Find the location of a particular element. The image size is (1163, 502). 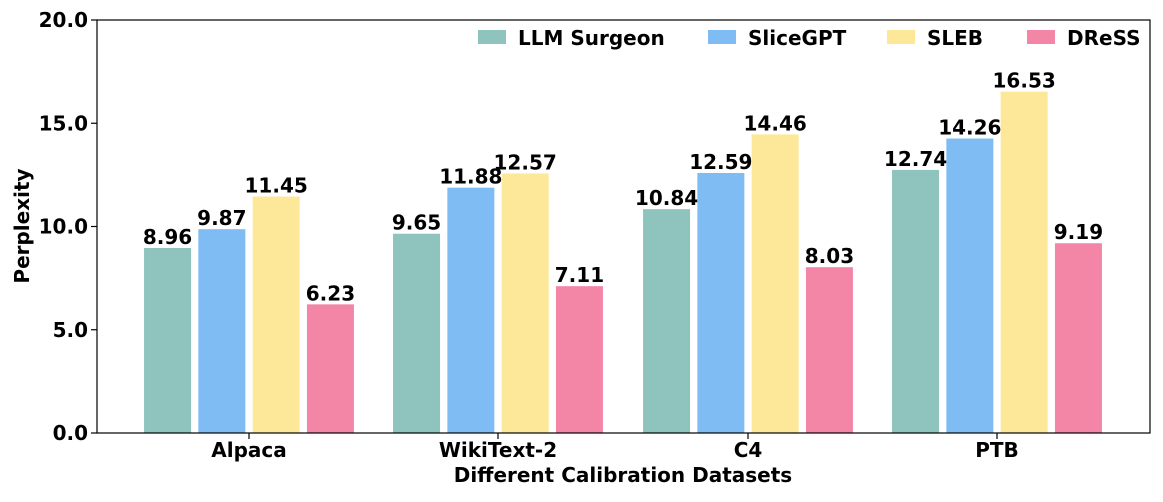

legend-label: LLM Surgeon is located at coordinates (591, 38).